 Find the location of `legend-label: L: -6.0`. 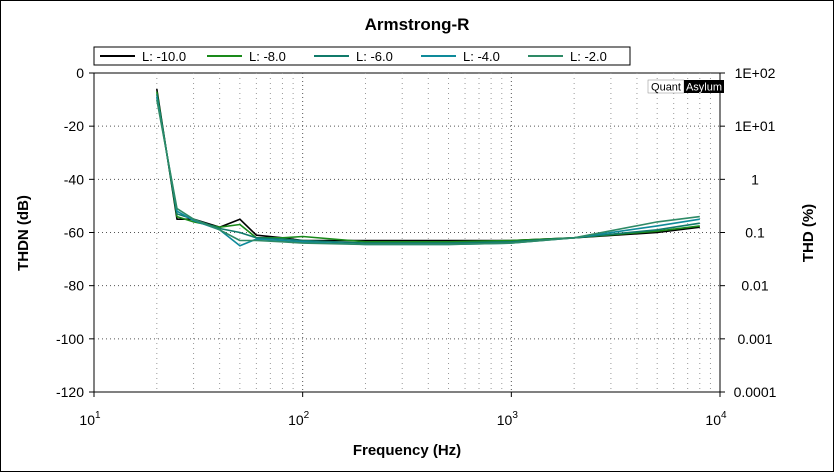

legend-label: L: -6.0 is located at coordinates (374, 56).